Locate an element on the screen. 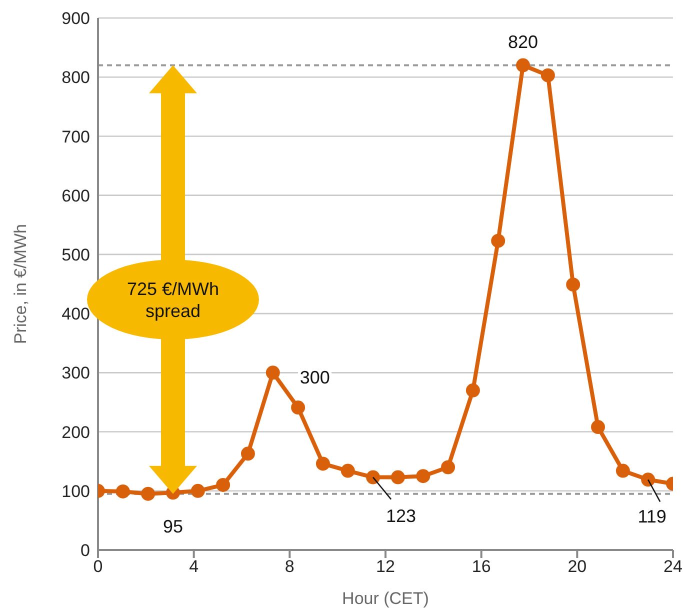  y-tick-label: 400 is located at coordinates (76, 314).